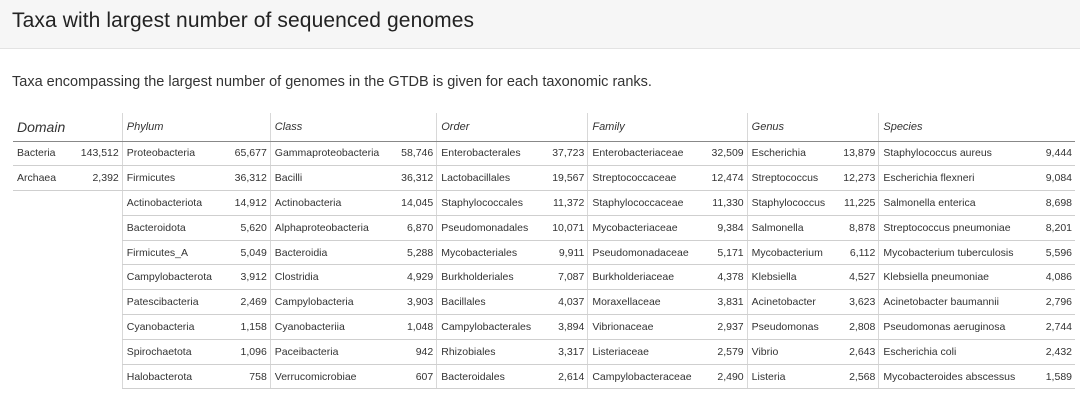 This screenshot has height=410, width=1080. I want to click on class-name-cell: Cyanobacteriia, so click(331, 327).